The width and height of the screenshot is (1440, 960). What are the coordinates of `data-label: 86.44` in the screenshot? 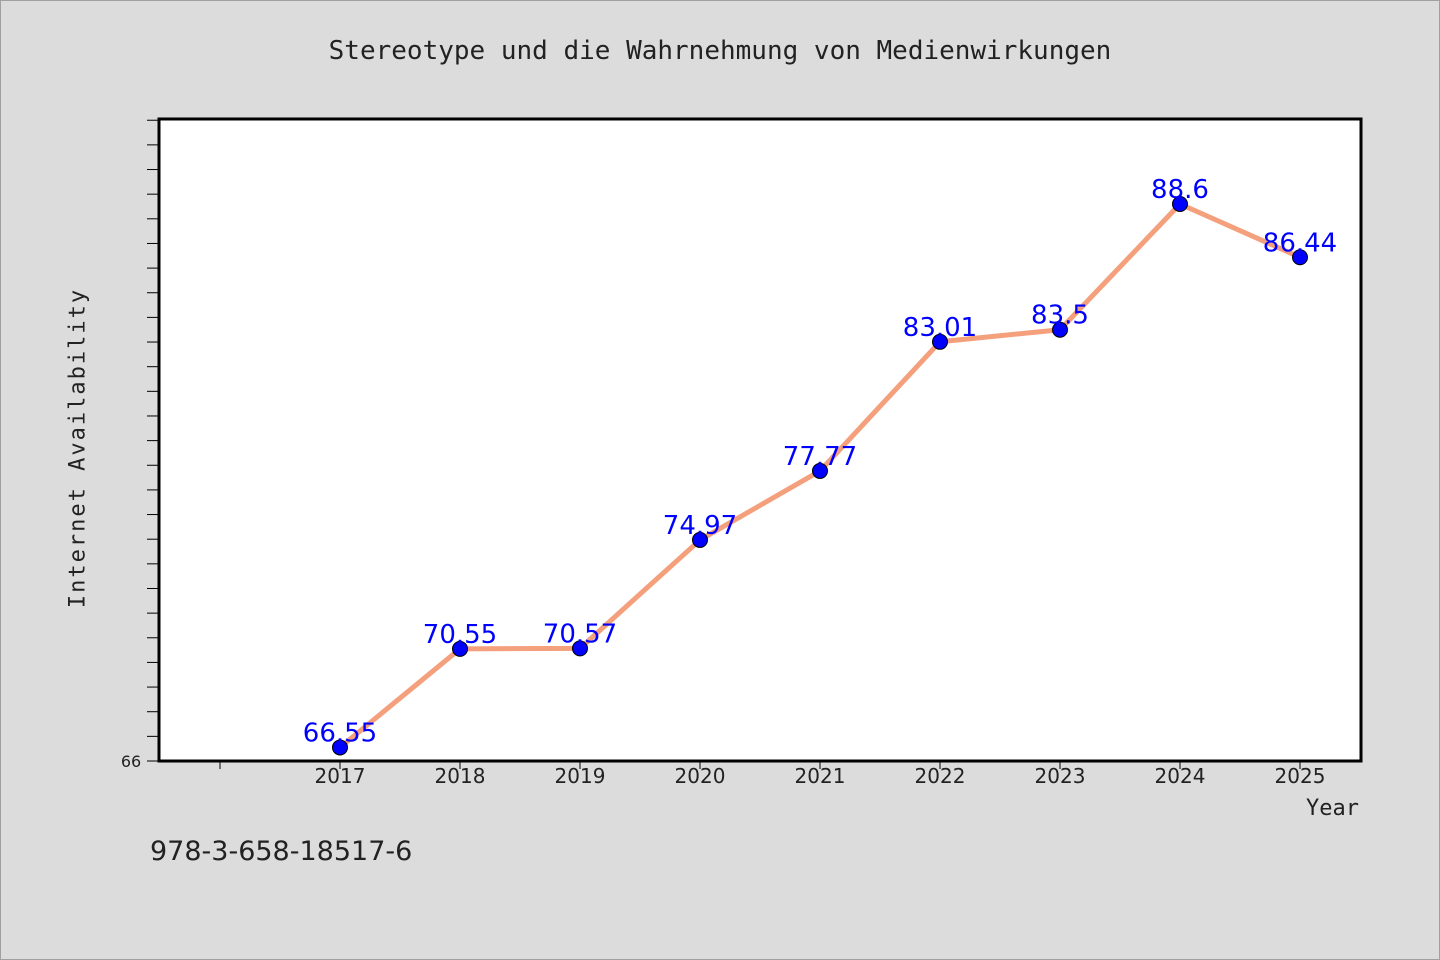 It's located at (1300, 243).